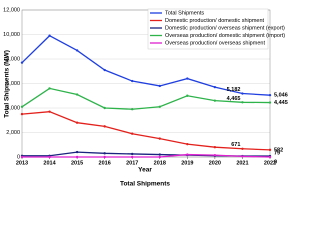  I want to click on x-tick-label: 2018, so click(160, 163).